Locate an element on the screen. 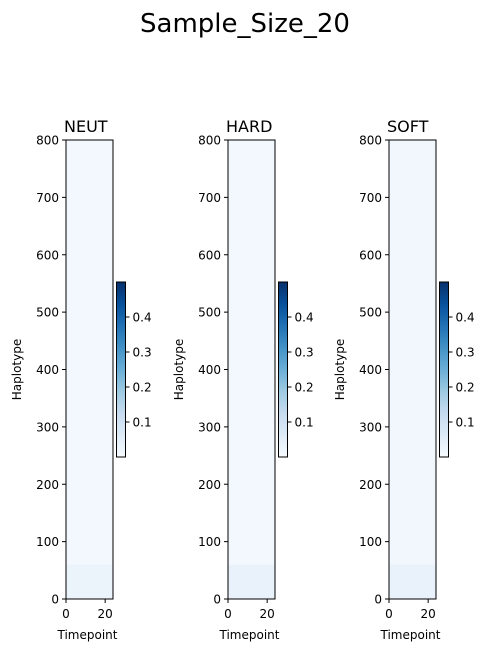 This screenshot has height=652, width=489. figure-title: Sample_Size_20 is located at coordinates (245, 24).